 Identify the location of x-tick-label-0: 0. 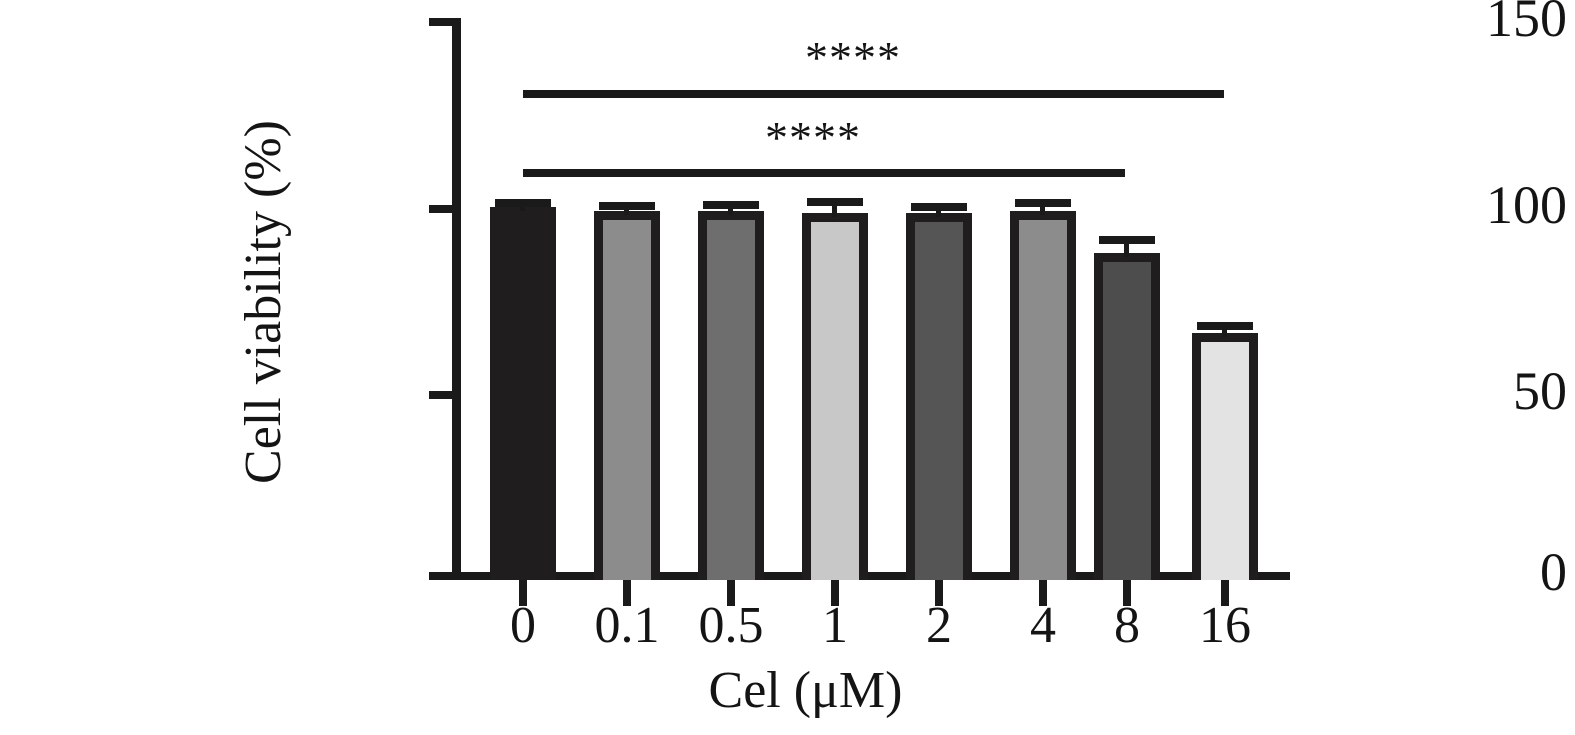
(523, 625).